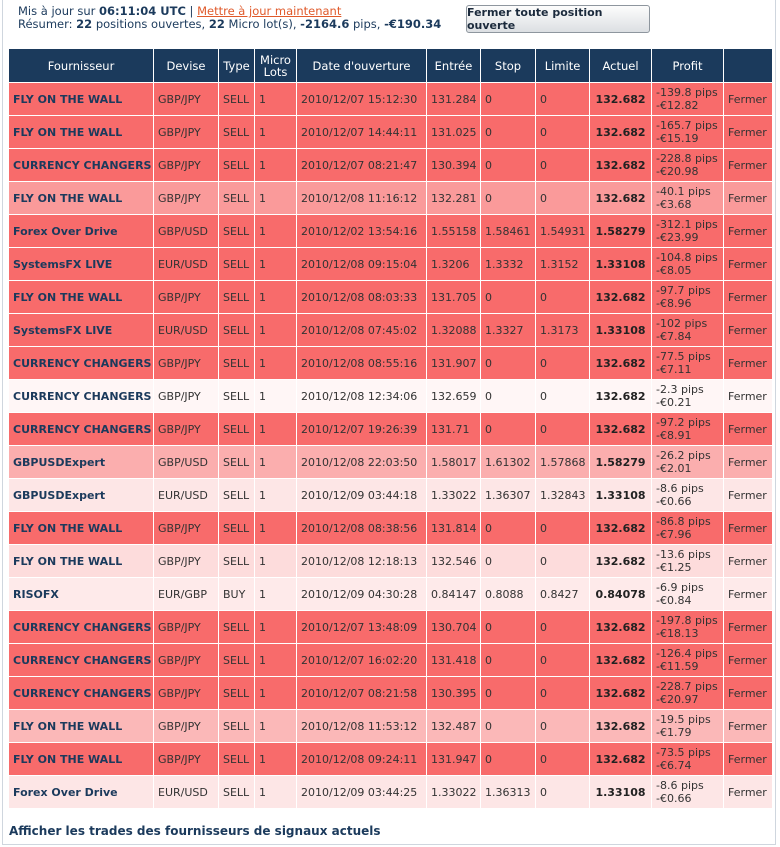 Image resolution: width=780 pixels, height=847 pixels. I want to click on limit: 1.54931, so click(562, 231).